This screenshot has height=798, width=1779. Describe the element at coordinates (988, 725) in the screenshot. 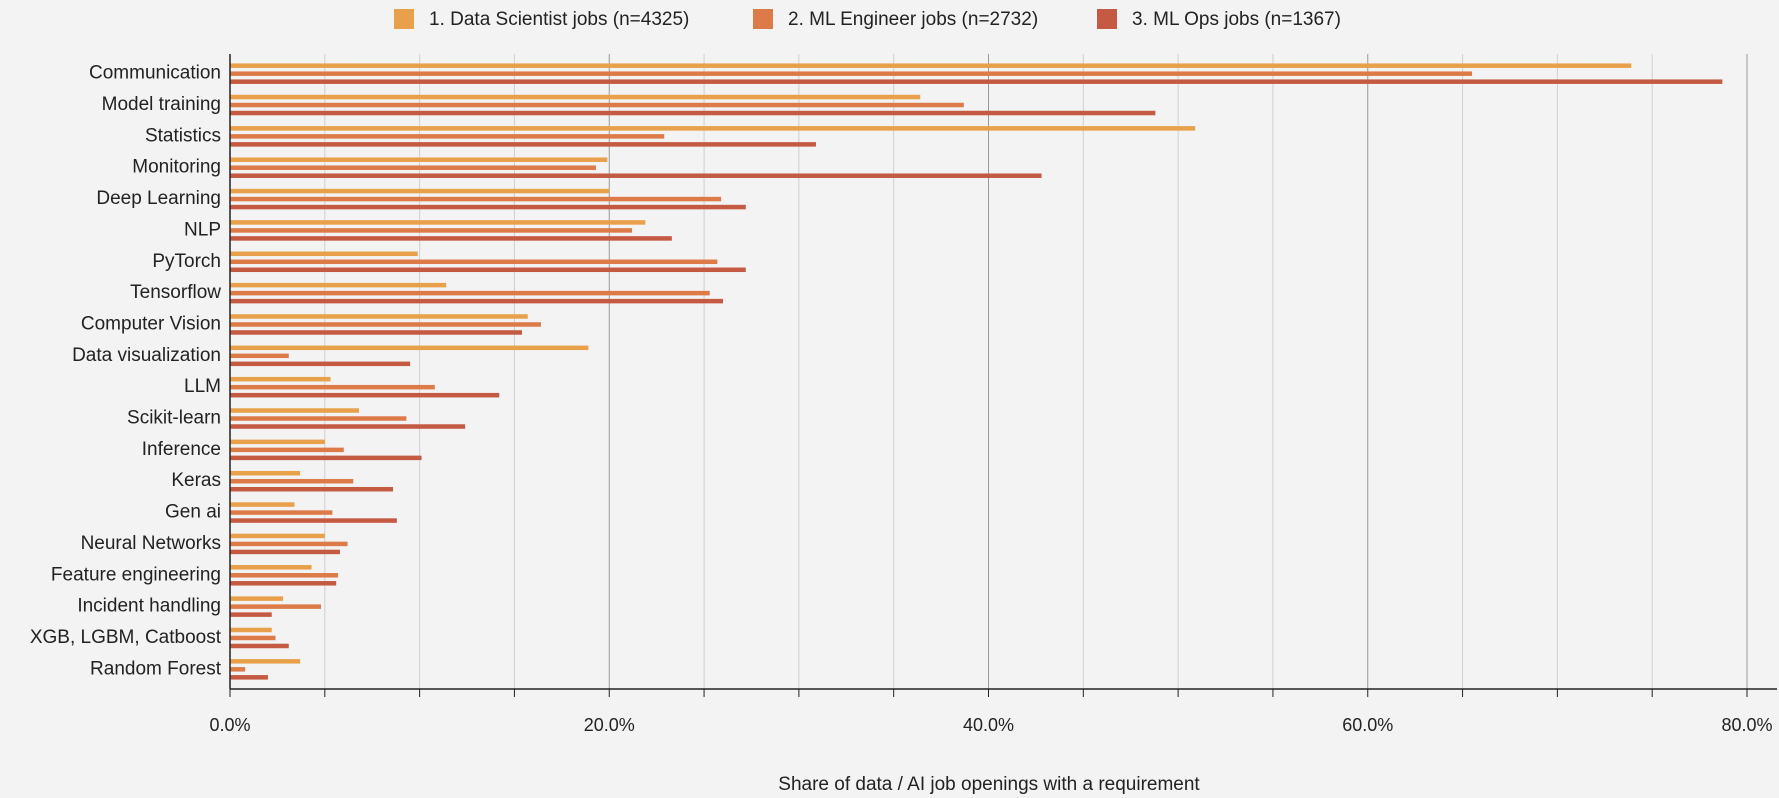

I see `x-tick-label: 40.0%` at that location.